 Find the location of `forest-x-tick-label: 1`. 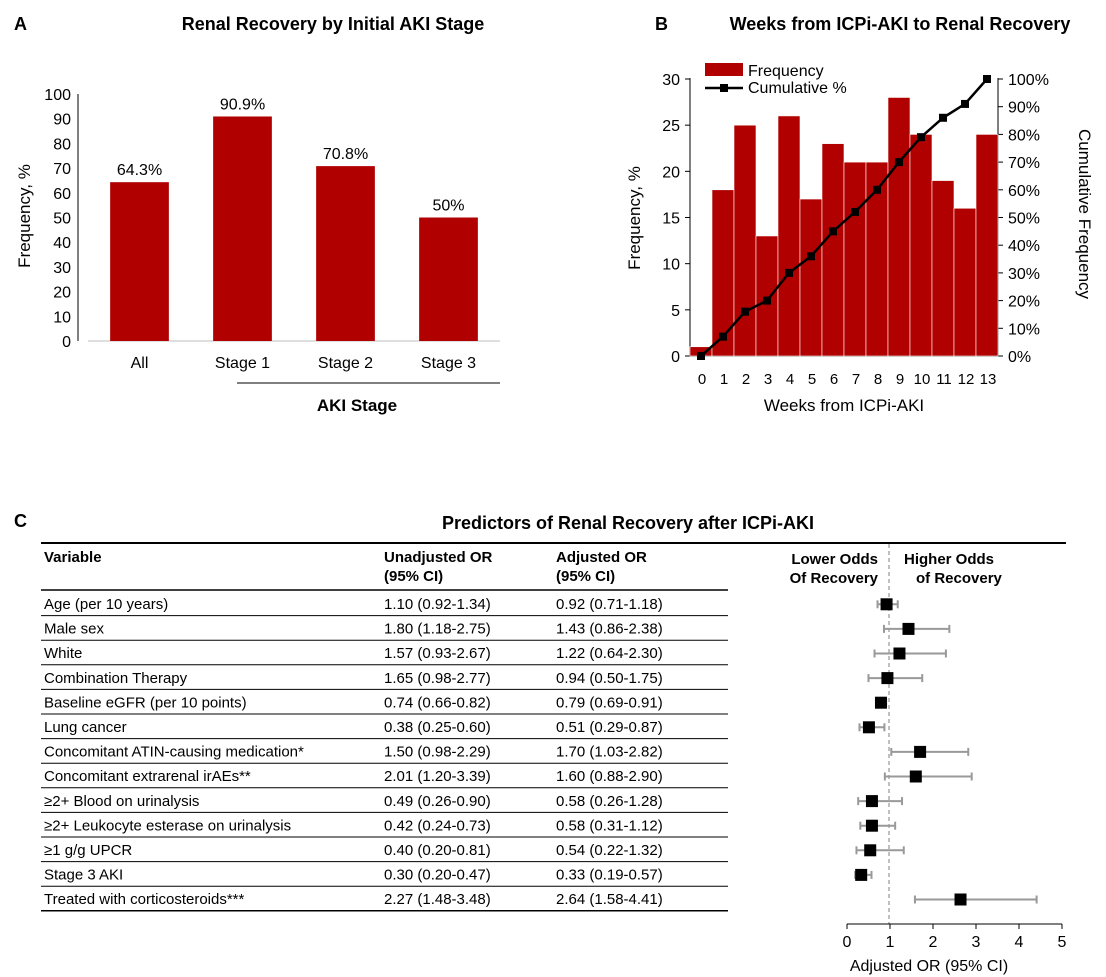

forest-x-tick-label: 1 is located at coordinates (890, 942).